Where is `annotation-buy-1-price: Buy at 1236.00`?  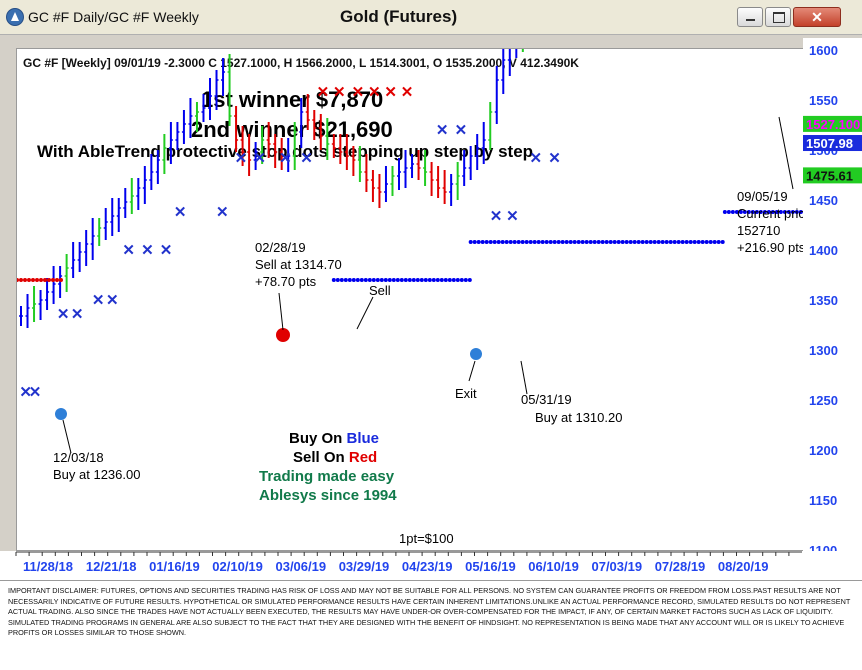 annotation-buy-1-price: Buy at 1236.00 is located at coordinates (96, 474).